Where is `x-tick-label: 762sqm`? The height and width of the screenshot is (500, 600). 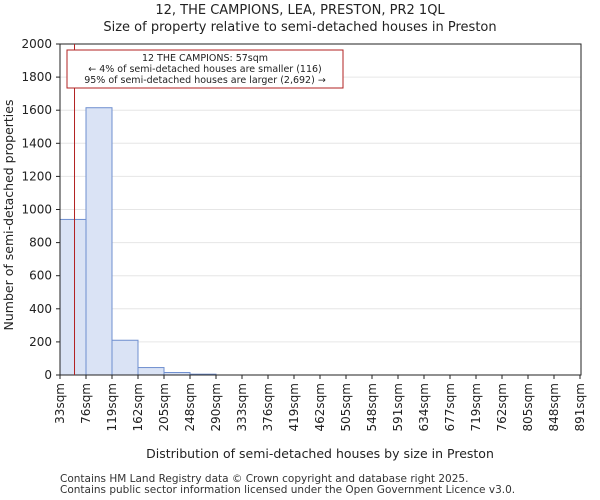 x-tick-label: 762sqm is located at coordinates (502, 407).